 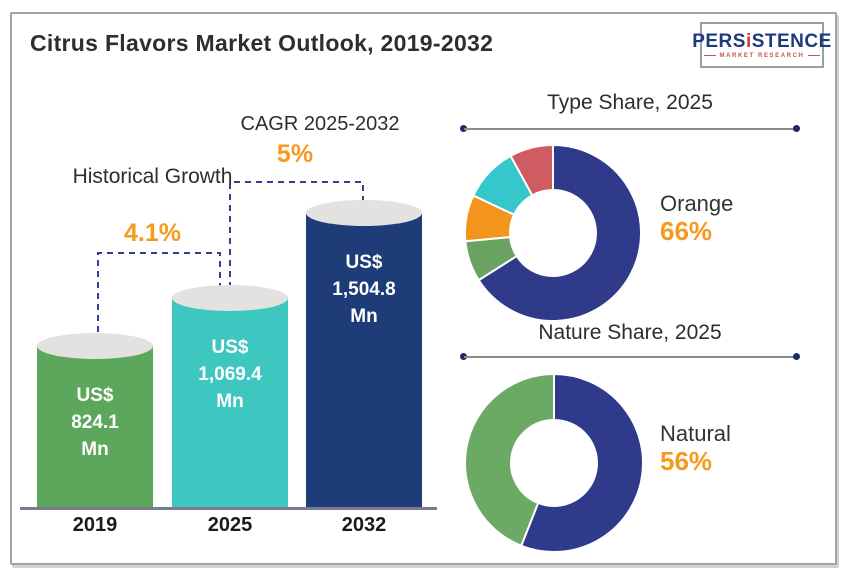 What do you see at coordinates (630, 332) in the screenshot?
I see `section-title-nature-share: Nature Share, 2025` at bounding box center [630, 332].